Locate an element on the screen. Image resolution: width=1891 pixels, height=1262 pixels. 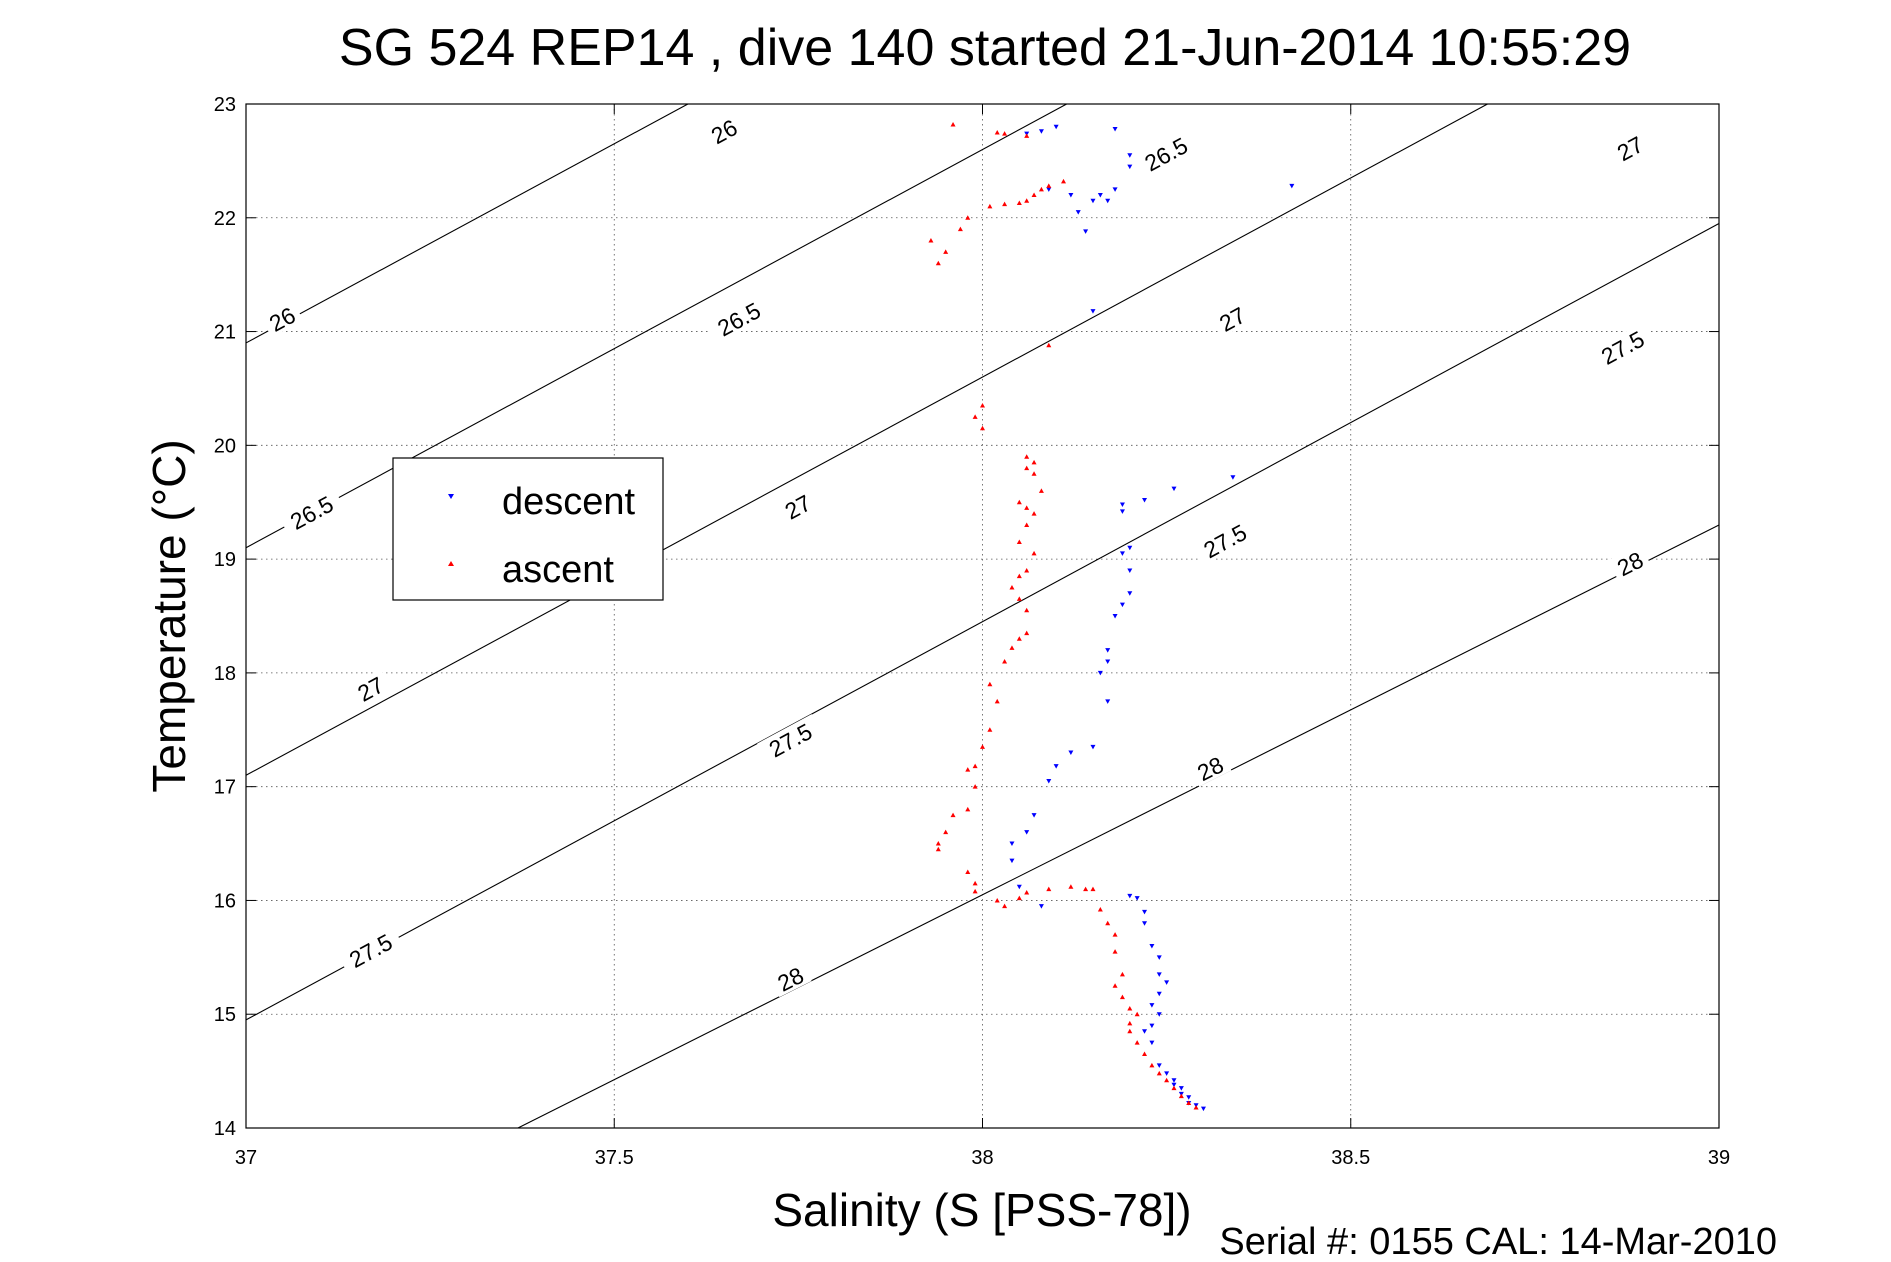
contour-label-26-5: 26.5 is located at coordinates (311, 512).